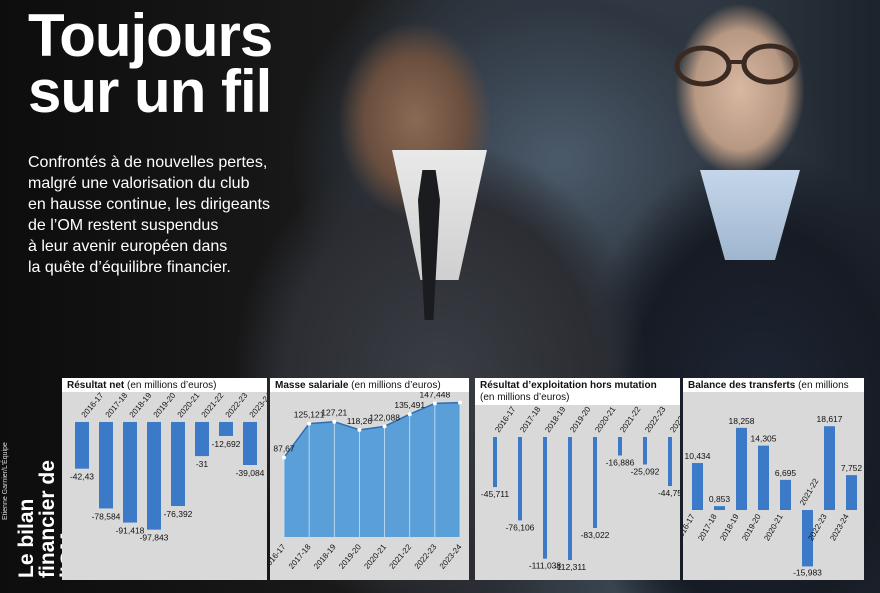 The image size is (880, 593). I want to click on data-label: 122,088, so click(384, 417).